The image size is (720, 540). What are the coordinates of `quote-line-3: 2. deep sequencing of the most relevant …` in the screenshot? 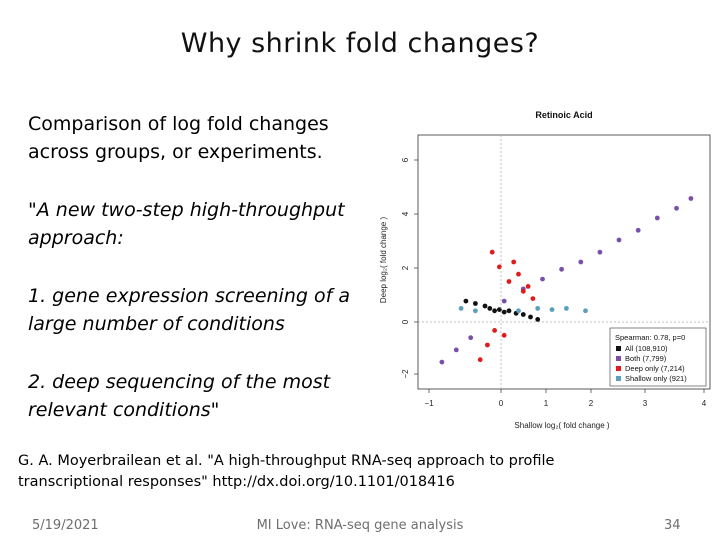 It's located at (179, 396).